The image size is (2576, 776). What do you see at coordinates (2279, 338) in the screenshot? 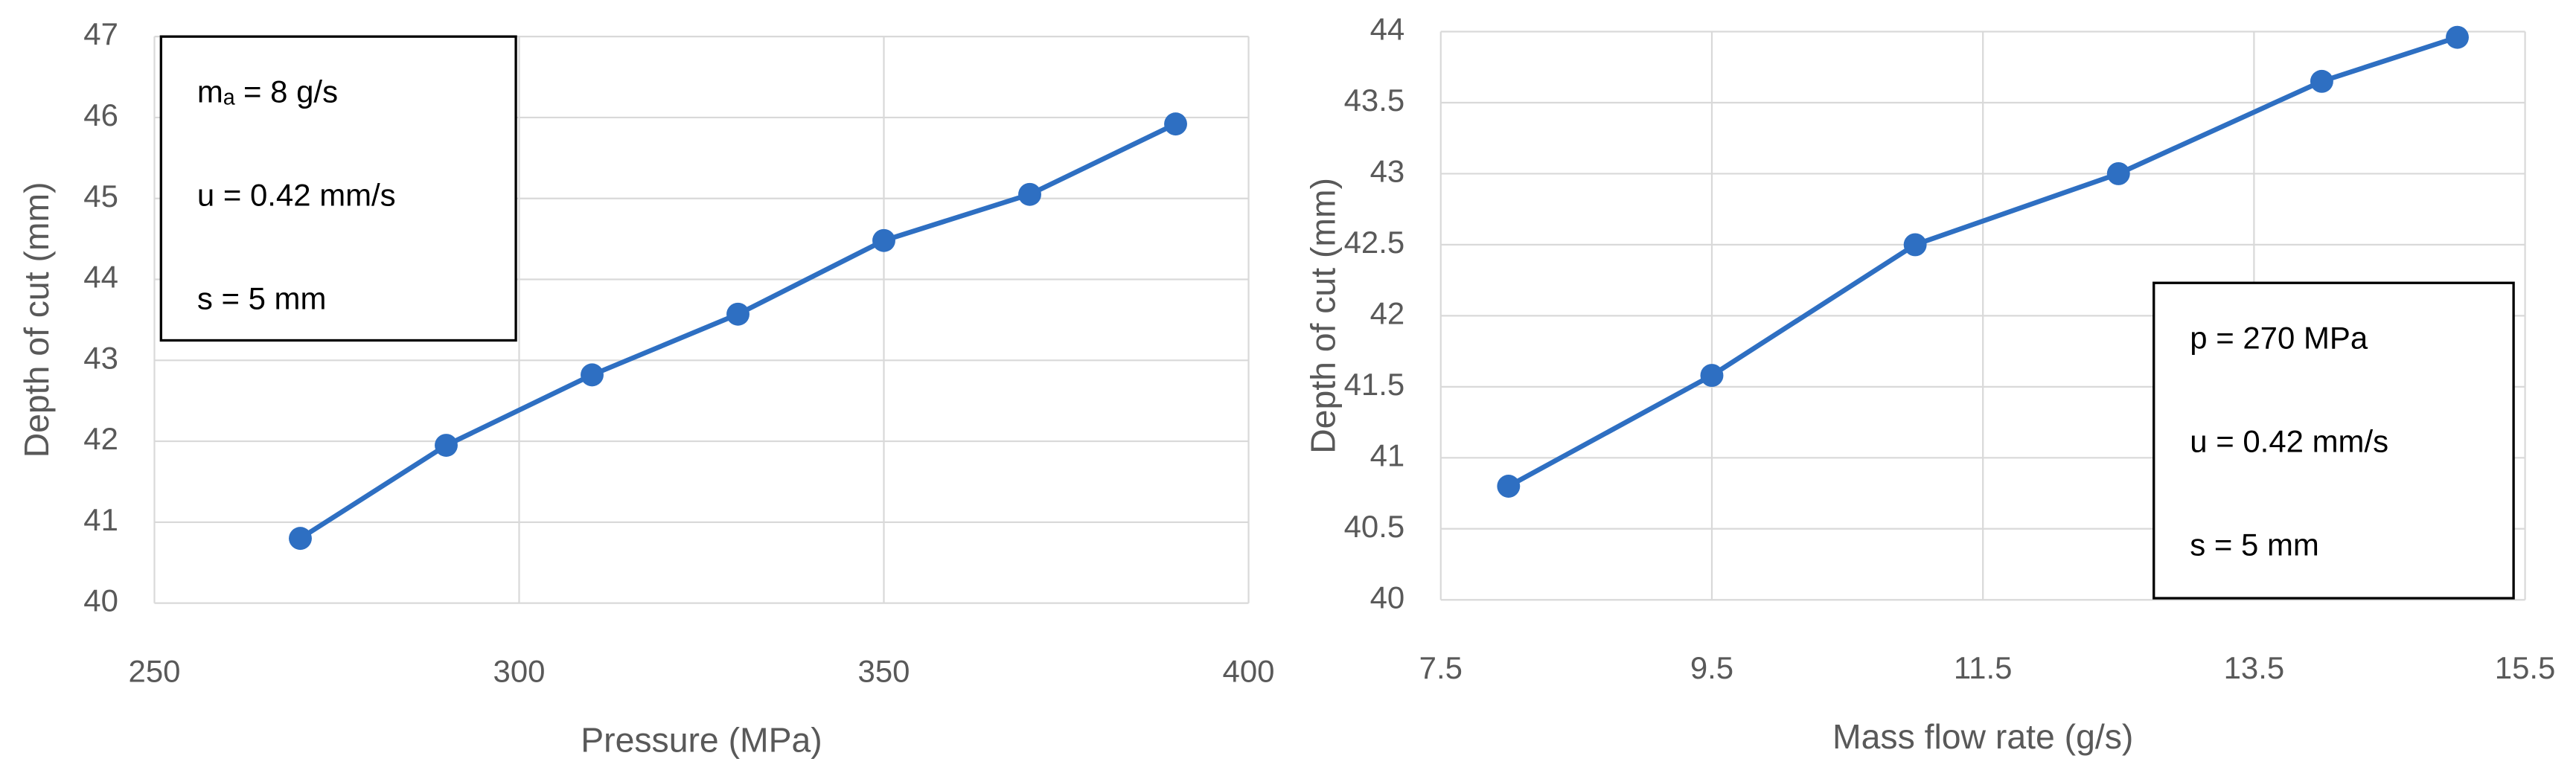
I see `annotation-text: p = 270 MPa` at bounding box center [2279, 338].